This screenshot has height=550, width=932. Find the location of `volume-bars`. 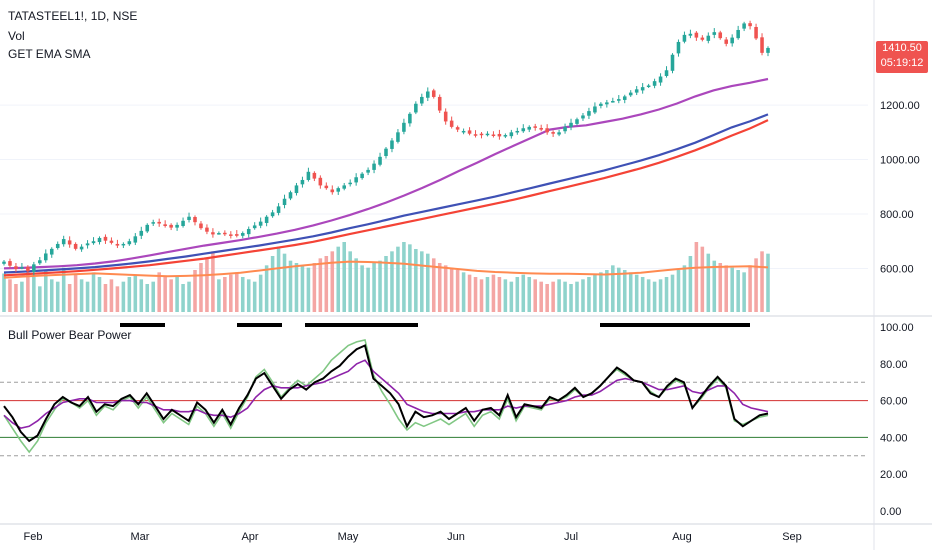

volume-bars is located at coordinates (386, 277).